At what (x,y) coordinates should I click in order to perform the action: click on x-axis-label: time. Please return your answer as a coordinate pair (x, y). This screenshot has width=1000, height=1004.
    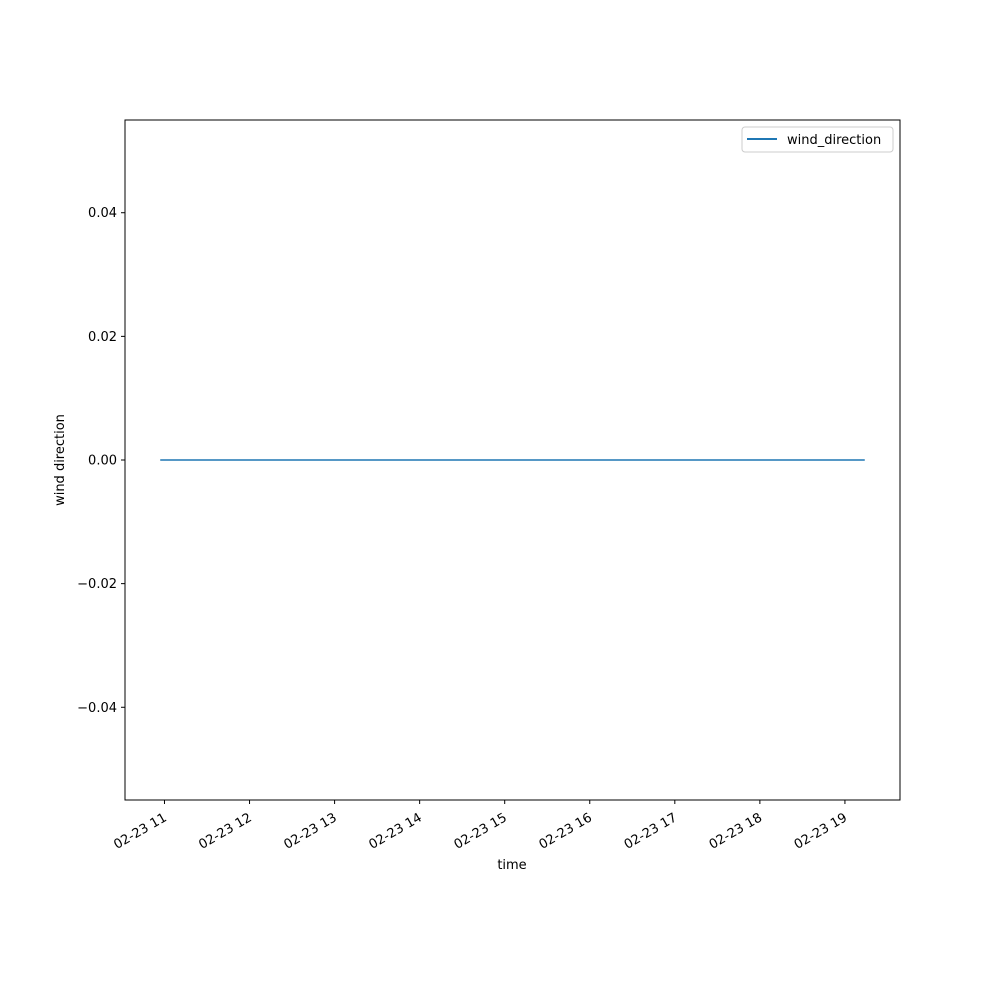
    Looking at the image, I should click on (511, 865).